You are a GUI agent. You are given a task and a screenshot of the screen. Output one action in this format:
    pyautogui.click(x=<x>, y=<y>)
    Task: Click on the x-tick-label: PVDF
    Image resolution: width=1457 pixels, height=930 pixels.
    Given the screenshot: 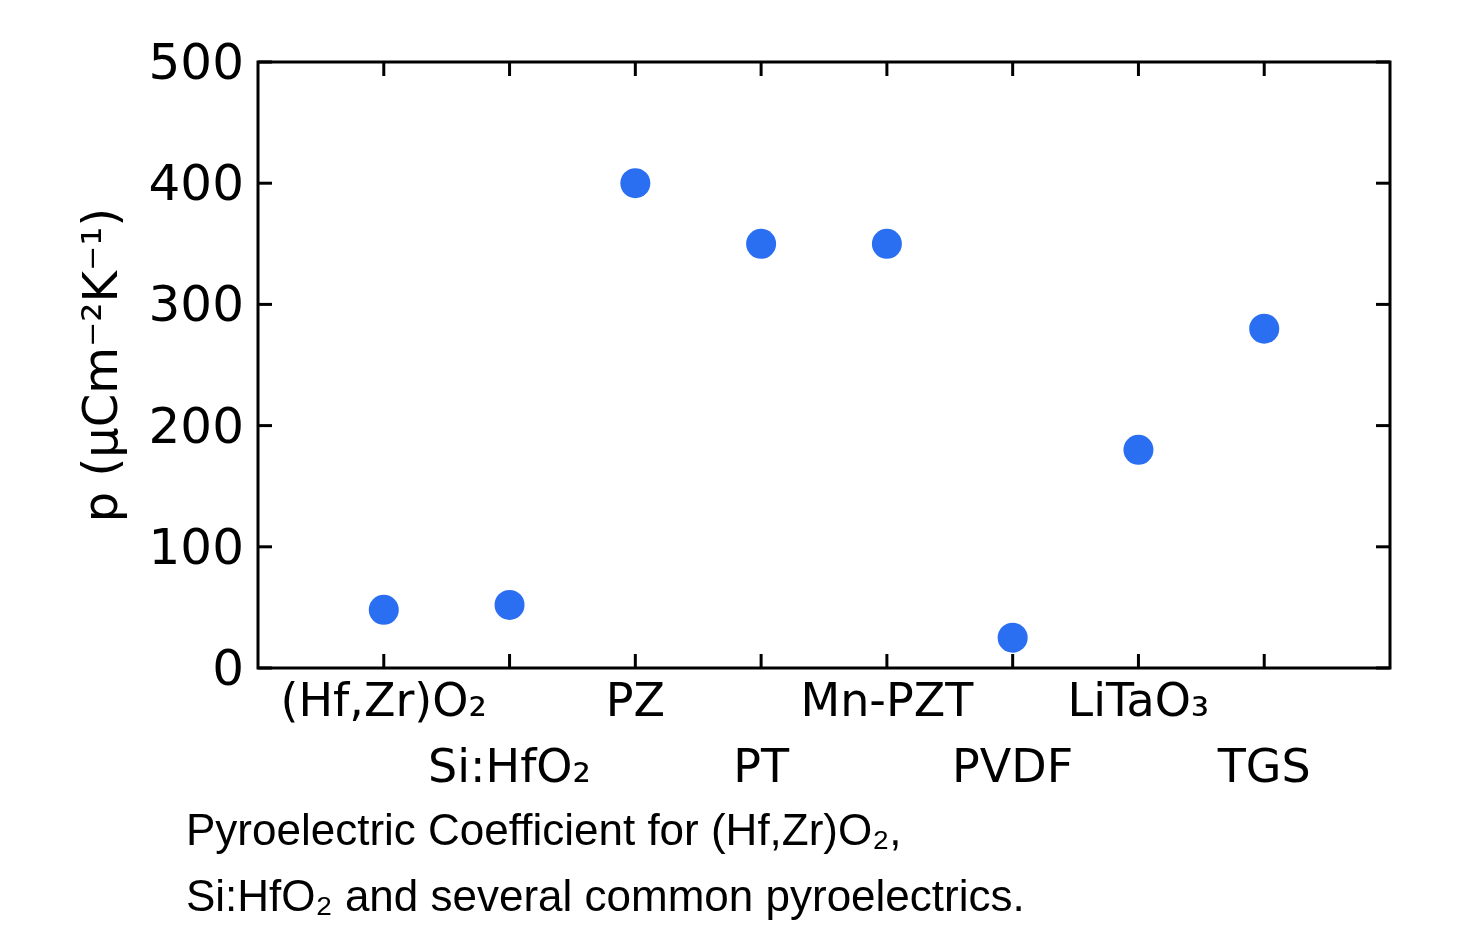 What is the action you would take?
    pyautogui.click(x=1013, y=766)
    